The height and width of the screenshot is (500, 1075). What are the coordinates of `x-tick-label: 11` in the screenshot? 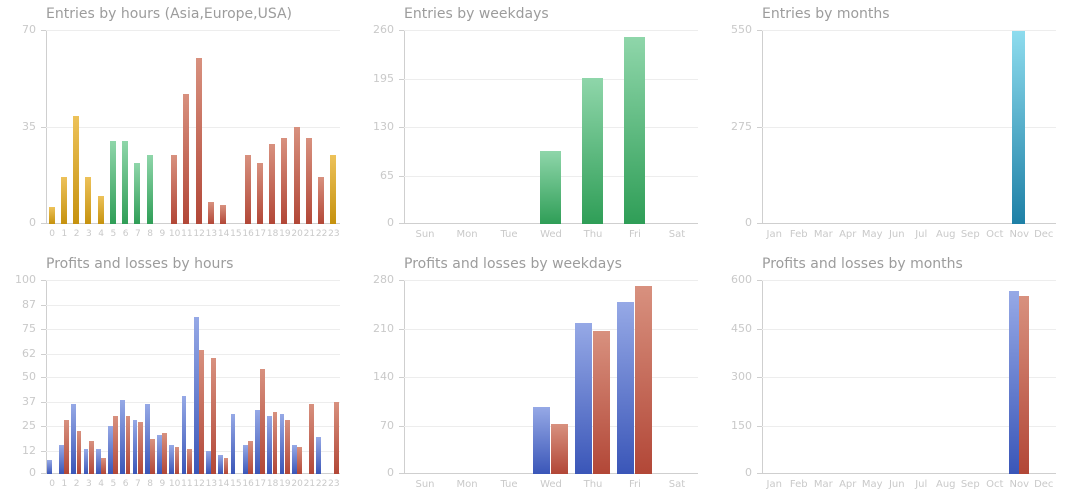 It's located at (187, 484).